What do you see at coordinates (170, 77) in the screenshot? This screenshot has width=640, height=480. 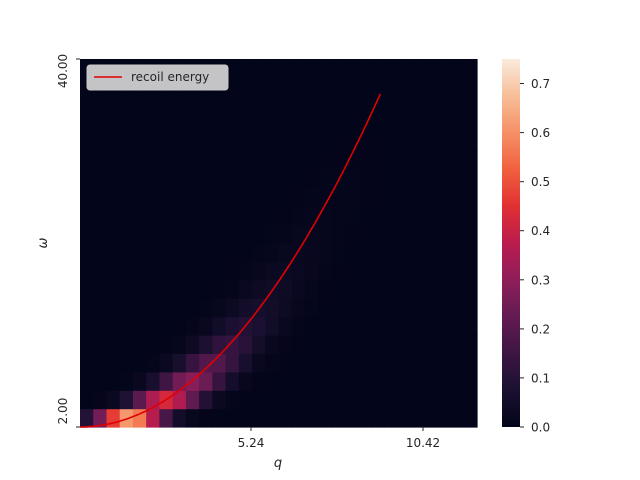 I see `legend-label: recoil energy` at bounding box center [170, 77].